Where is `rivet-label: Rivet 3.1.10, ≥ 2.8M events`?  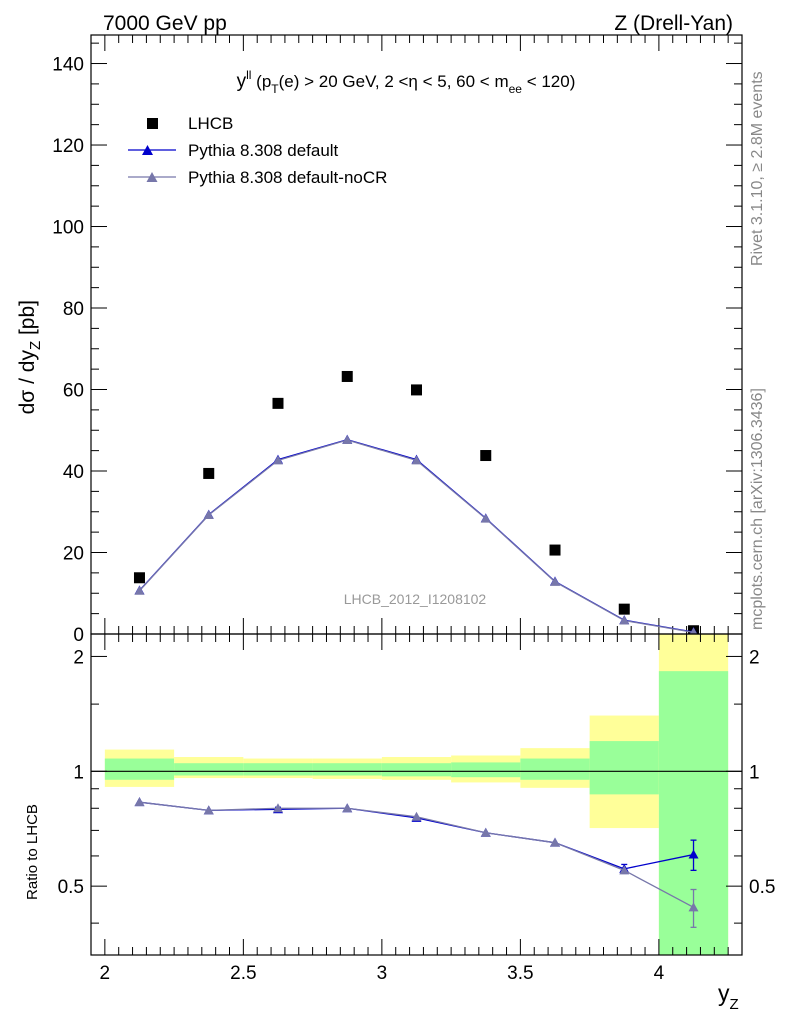 rivet-label: Rivet 3.1.10, ≥ 2.8M events is located at coordinates (757, 168).